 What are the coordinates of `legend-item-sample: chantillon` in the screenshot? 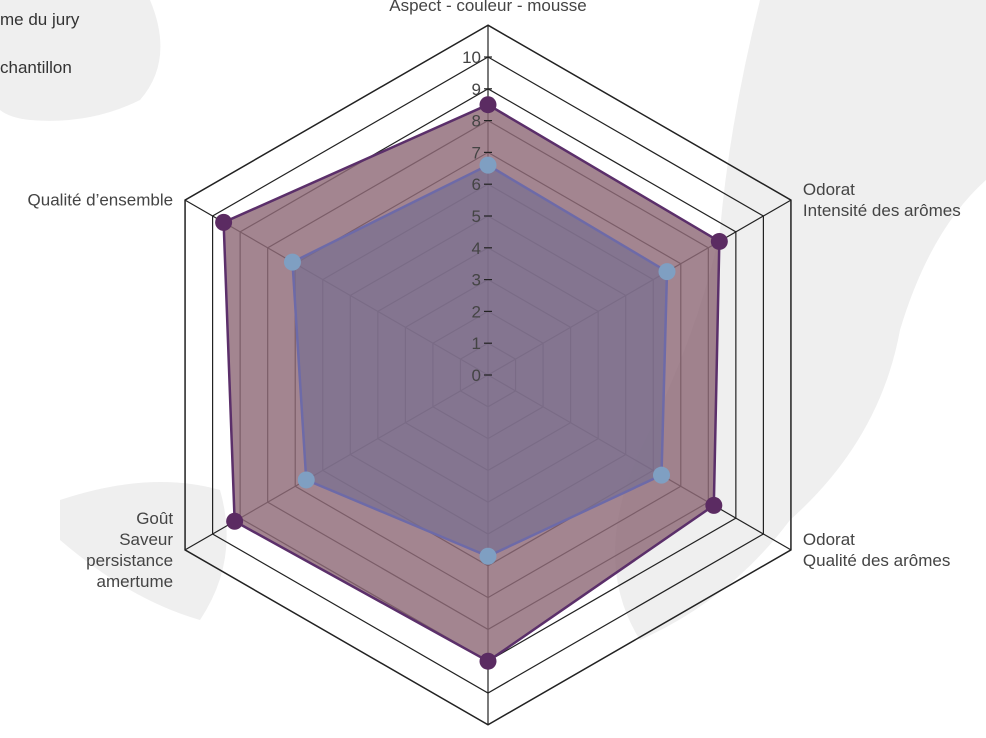 It's located at (36, 67).